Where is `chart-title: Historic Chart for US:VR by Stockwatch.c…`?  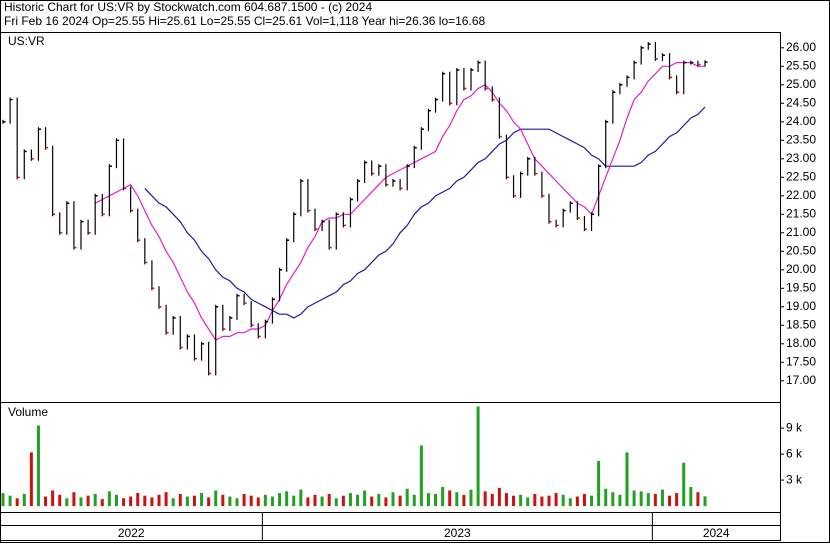 chart-title: Historic Chart for US:VR by Stockwatch.c… is located at coordinates (188, 7).